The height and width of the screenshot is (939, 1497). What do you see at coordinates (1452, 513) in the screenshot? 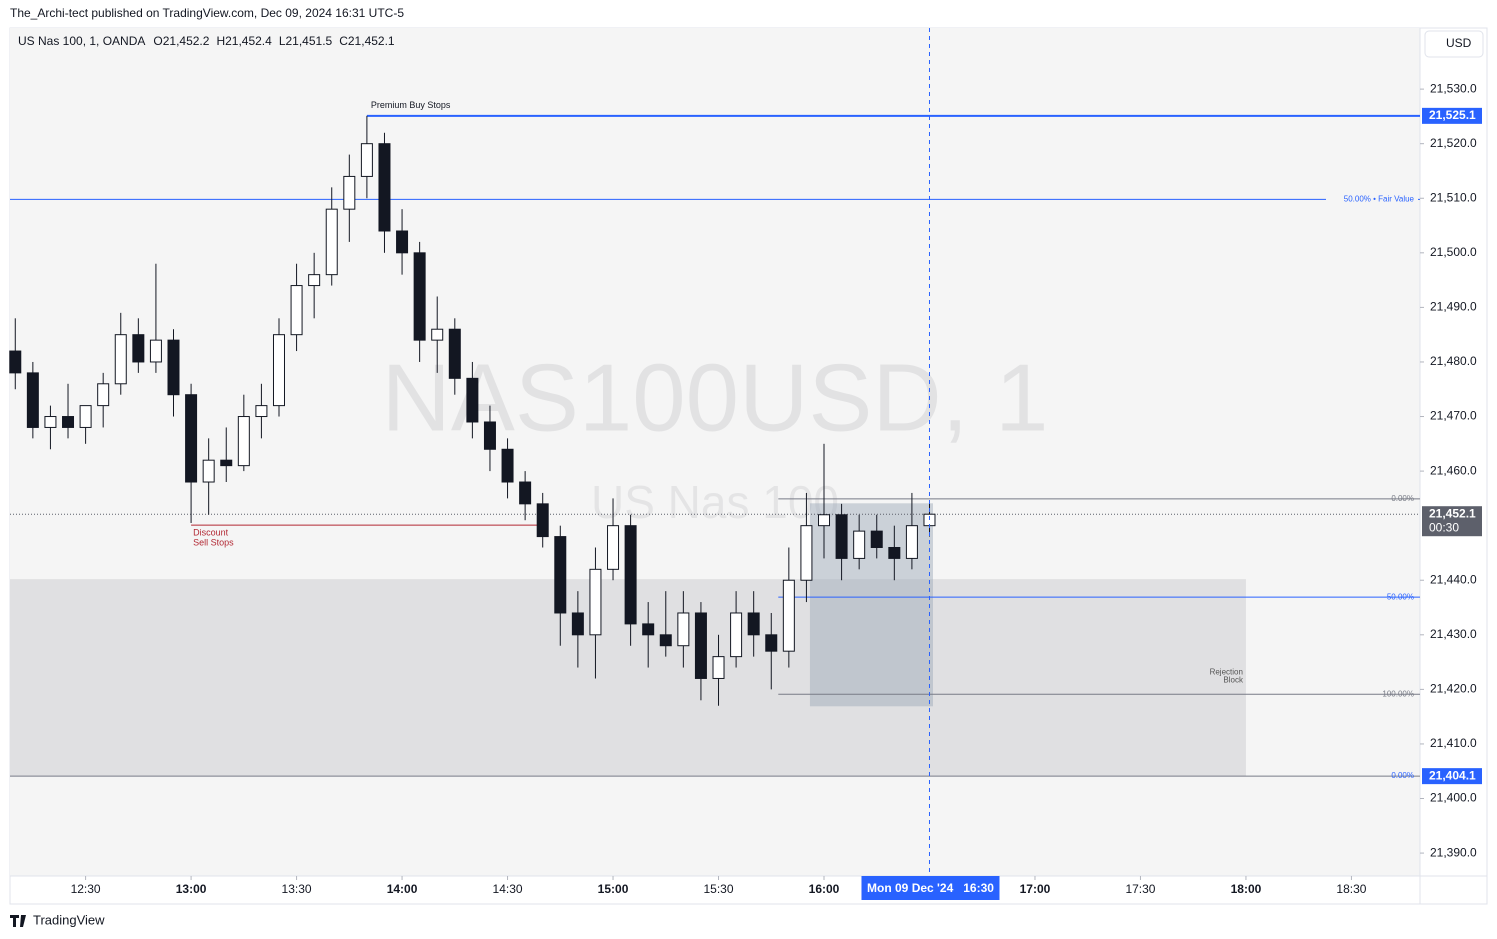
I see `price-badge-label: 21,452.1` at bounding box center [1452, 513].